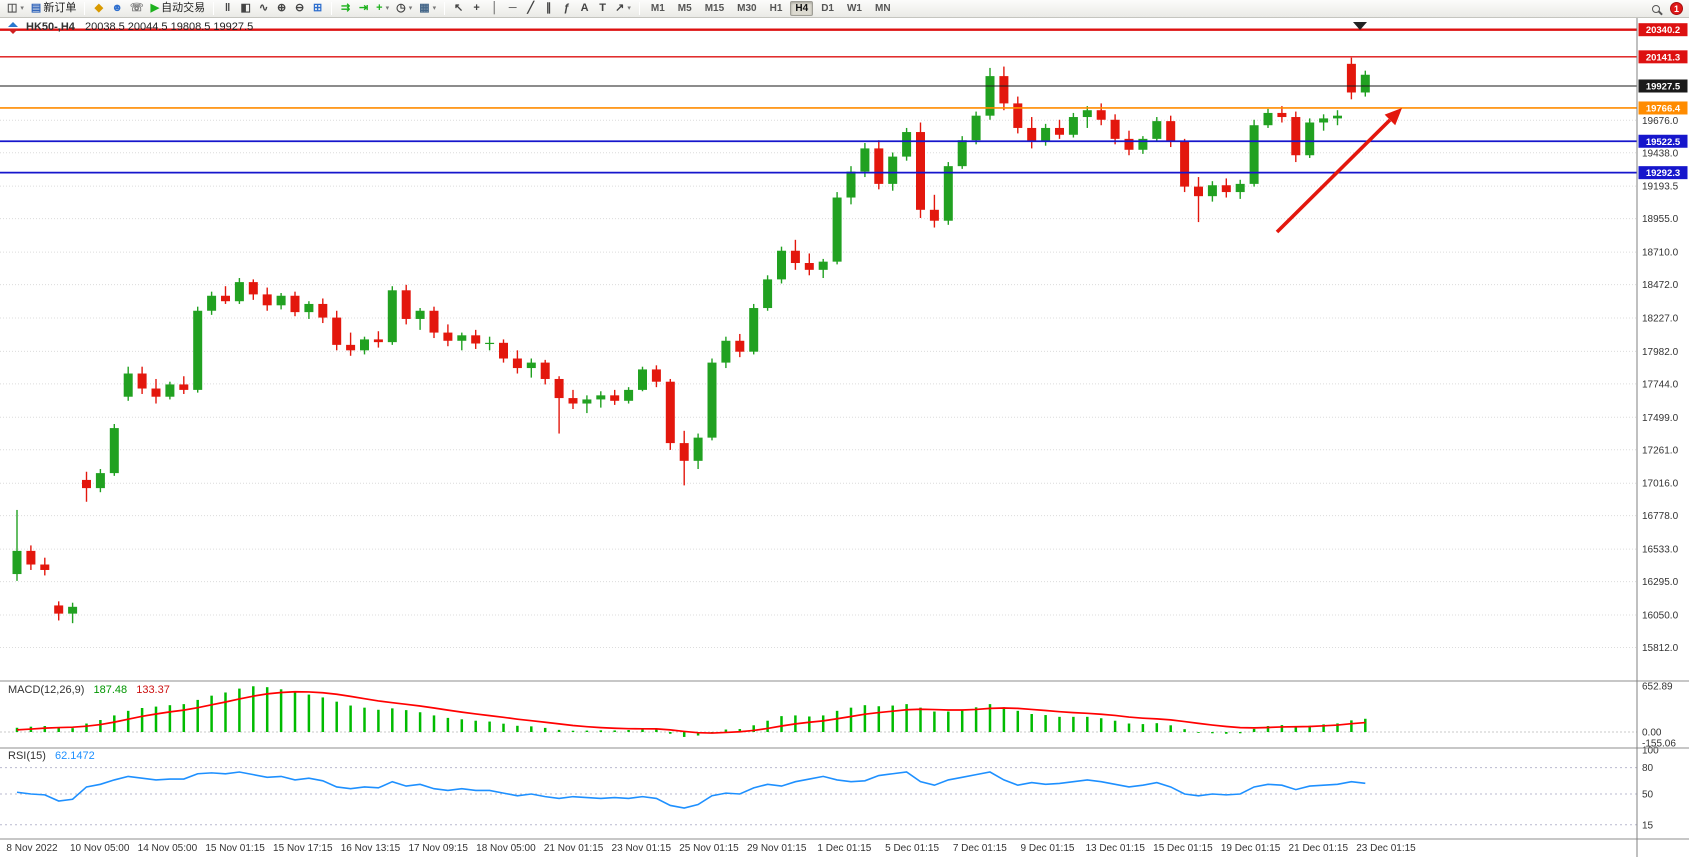  What do you see at coordinates (1319, 848) in the screenshot?
I see `time-label: 21 Dec 01:15` at bounding box center [1319, 848].